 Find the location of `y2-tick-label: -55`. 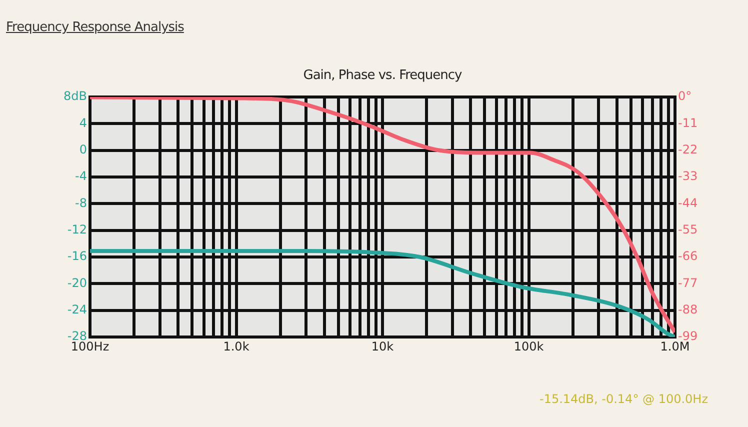

y2-tick-label: -55 is located at coordinates (688, 229).